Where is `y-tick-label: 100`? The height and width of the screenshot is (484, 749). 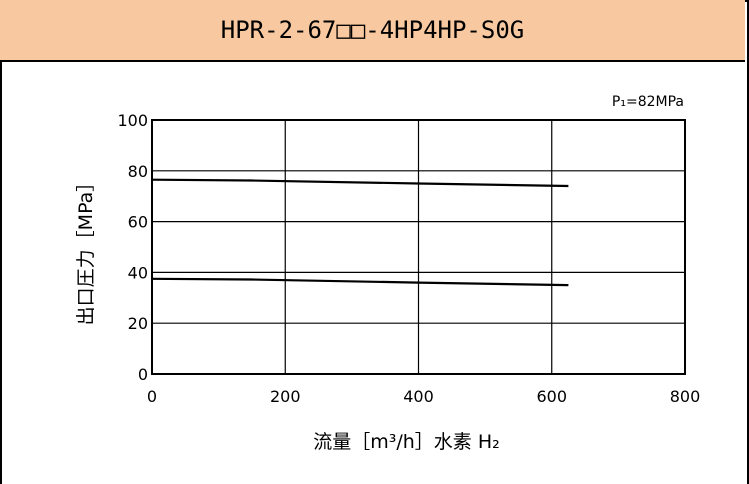
y-tick-label: 100 is located at coordinates (132, 120).